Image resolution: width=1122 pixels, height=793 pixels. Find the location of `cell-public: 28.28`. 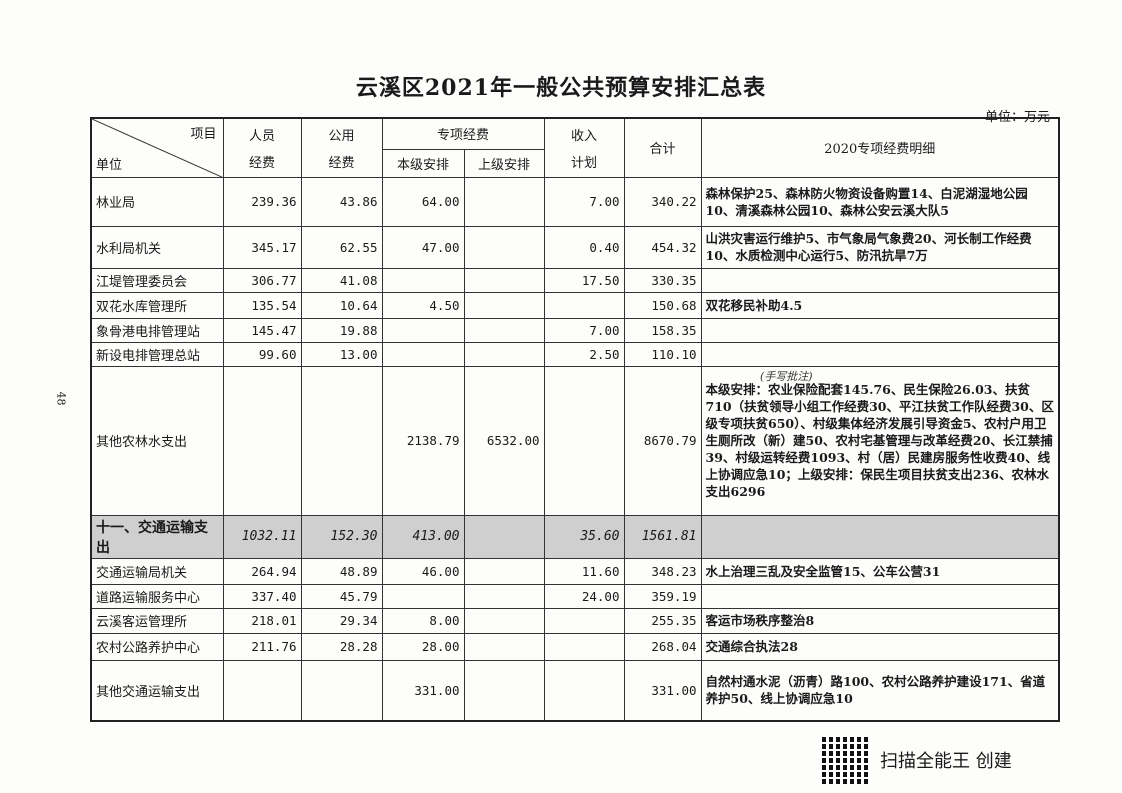

cell-public: 28.28 is located at coordinates (341, 646).